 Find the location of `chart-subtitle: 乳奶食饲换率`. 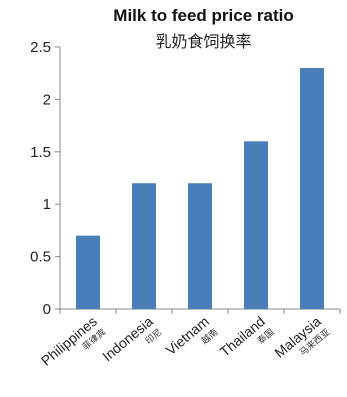

chart-subtitle: 乳奶食饲换率 is located at coordinates (203, 41).